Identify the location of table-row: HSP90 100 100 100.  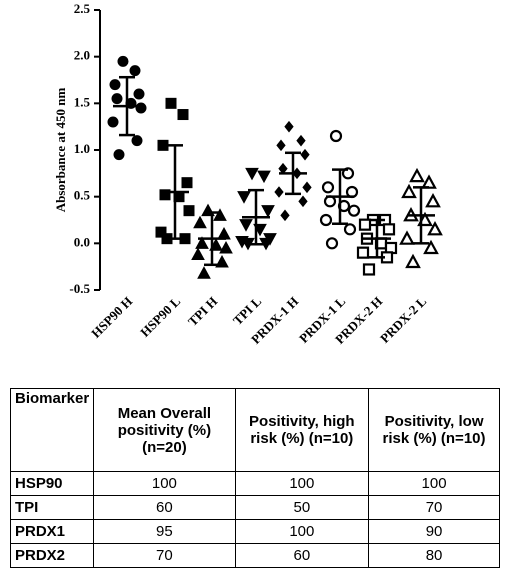
(254, 483).